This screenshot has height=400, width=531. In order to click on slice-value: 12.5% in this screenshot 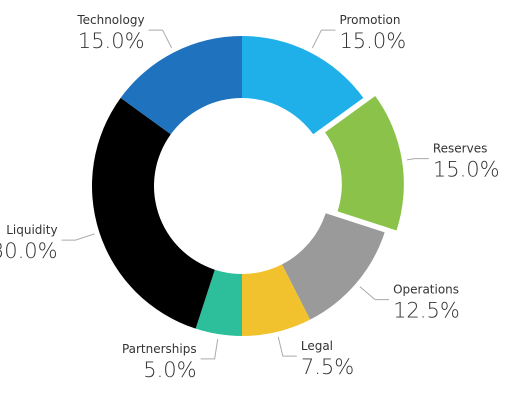, I will do `click(426, 311)`.